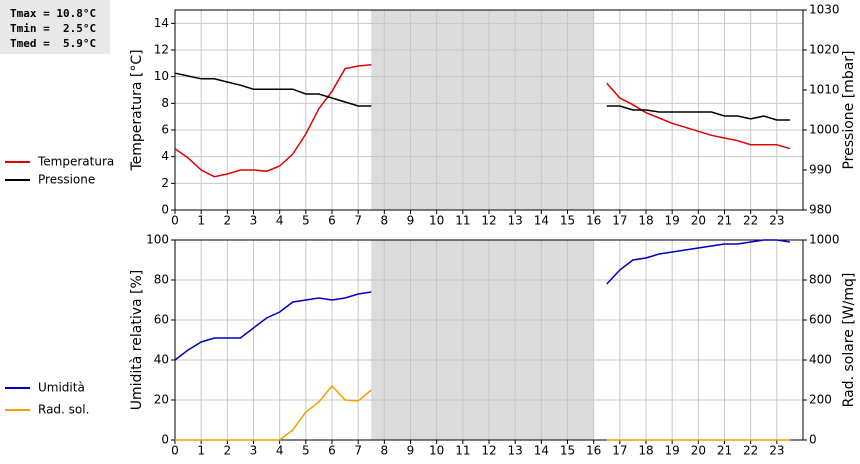  What do you see at coordinates (53, 13) in the screenshot?
I see `stat: Tmax = 10.8°C` at bounding box center [53, 13].